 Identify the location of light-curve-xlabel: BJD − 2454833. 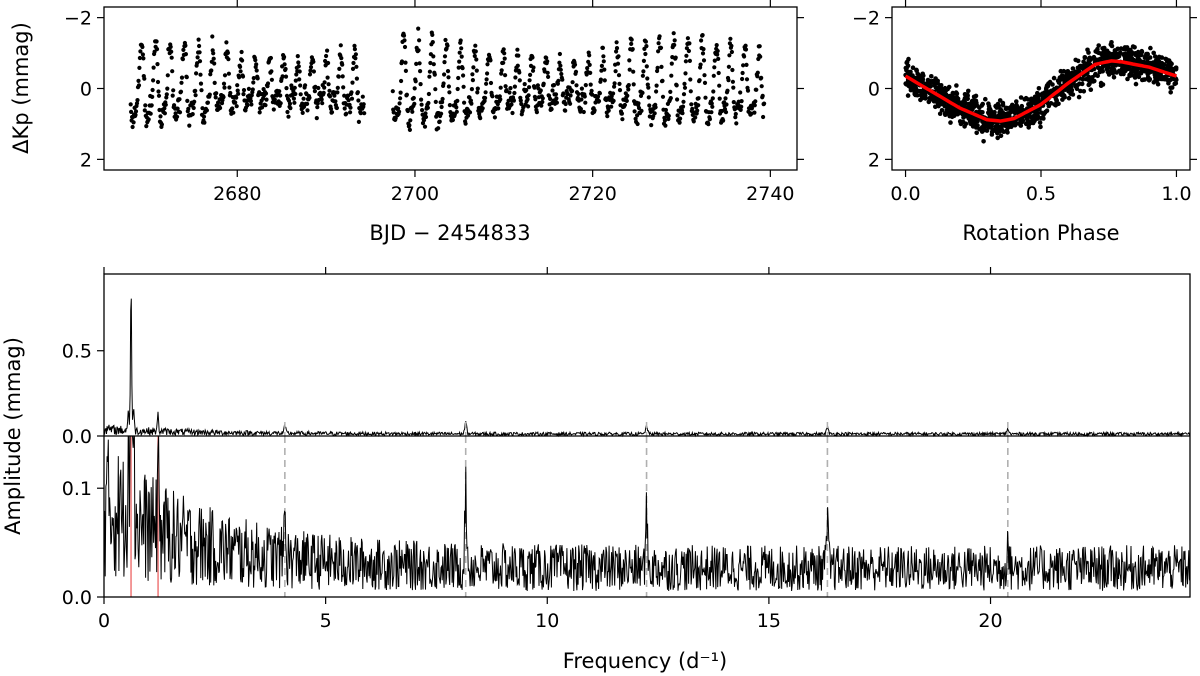
(449, 233).